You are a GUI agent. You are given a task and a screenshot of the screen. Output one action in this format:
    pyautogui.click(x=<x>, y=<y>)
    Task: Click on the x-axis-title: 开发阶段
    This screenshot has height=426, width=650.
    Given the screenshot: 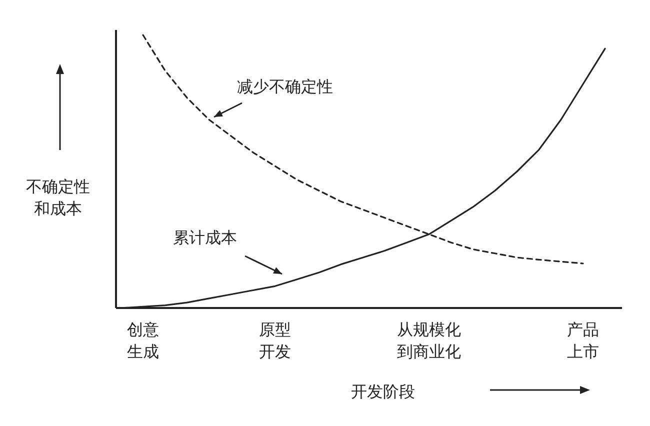 What is the action you would take?
    pyautogui.click(x=383, y=391)
    